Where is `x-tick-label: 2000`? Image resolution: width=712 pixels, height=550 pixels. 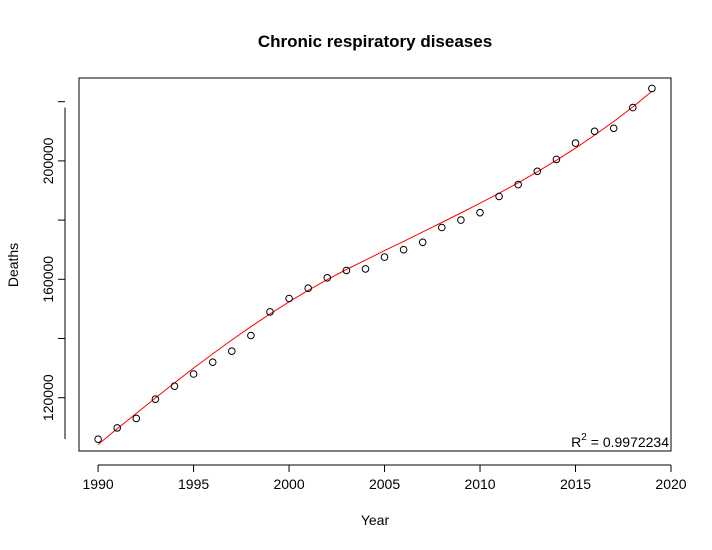 x-tick-label: 2000 is located at coordinates (288, 484).